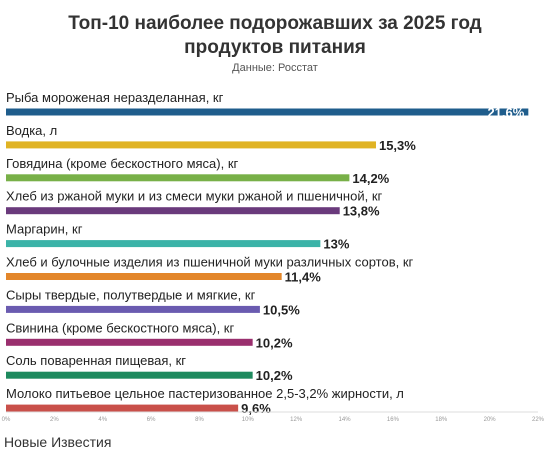  Describe the element at coordinates (44, 229) in the screenshot. I see `category-label: Маргарин, кг` at that location.